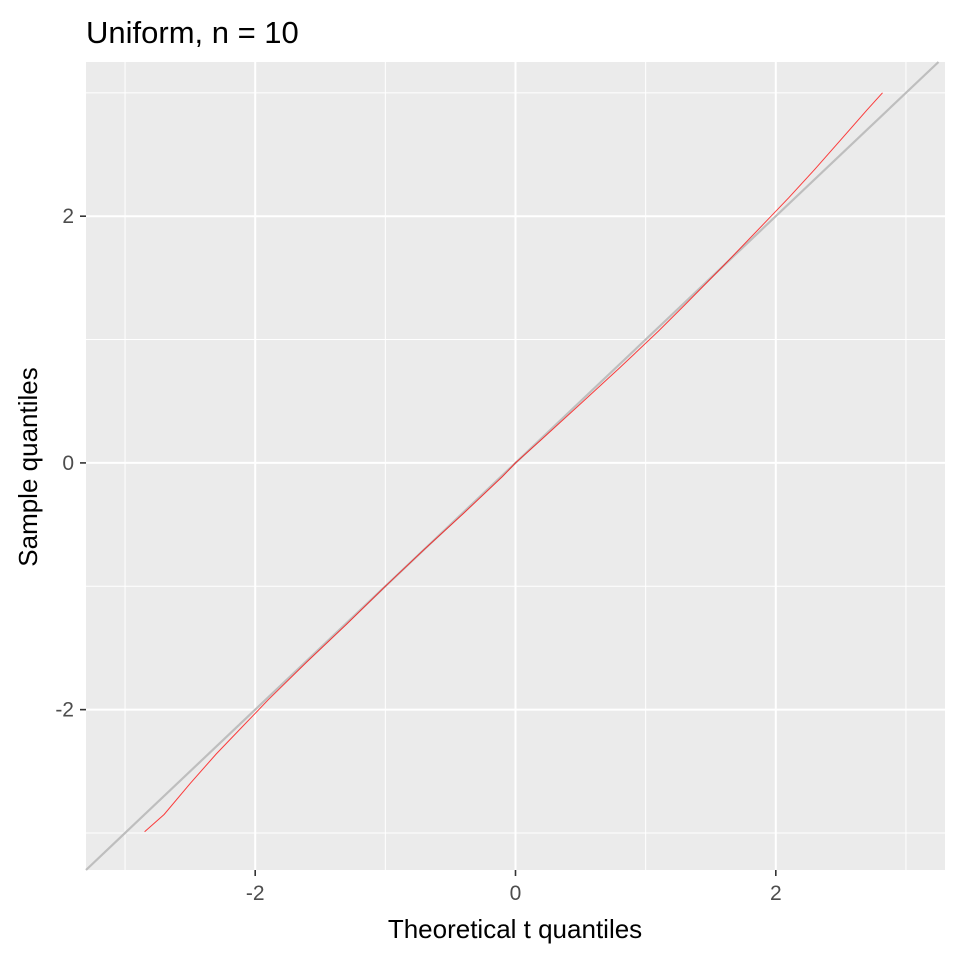 The height and width of the screenshot is (960, 960). I want to click on x-tick-label: 0, so click(516, 893).